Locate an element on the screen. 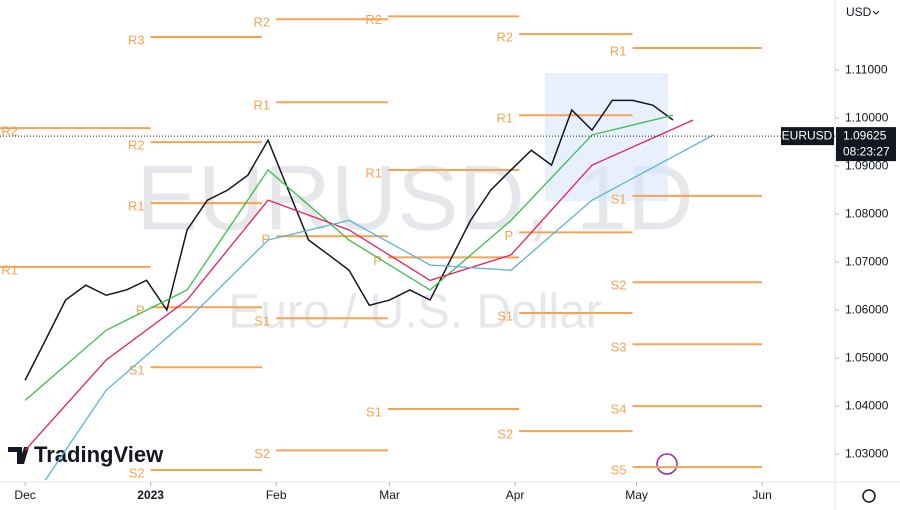 The height and width of the screenshot is (510, 900). currency-caret is located at coordinates (876, 12).